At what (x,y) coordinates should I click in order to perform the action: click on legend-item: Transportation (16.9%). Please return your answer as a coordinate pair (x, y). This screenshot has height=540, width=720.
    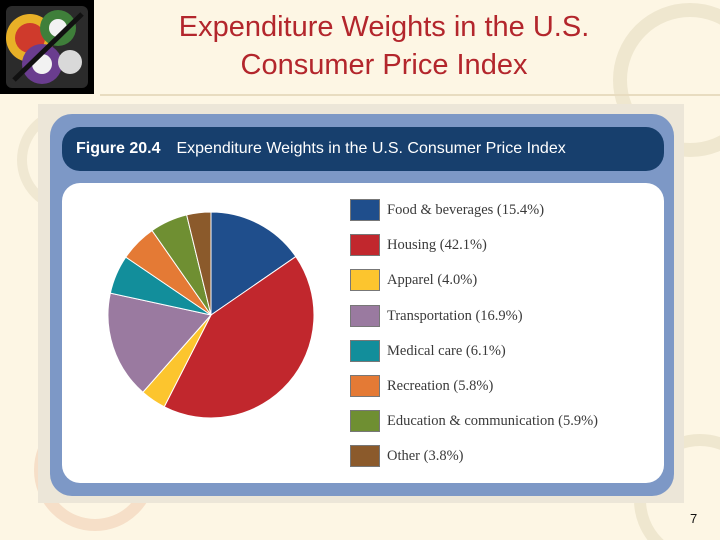
    Looking at the image, I should click on (510, 320).